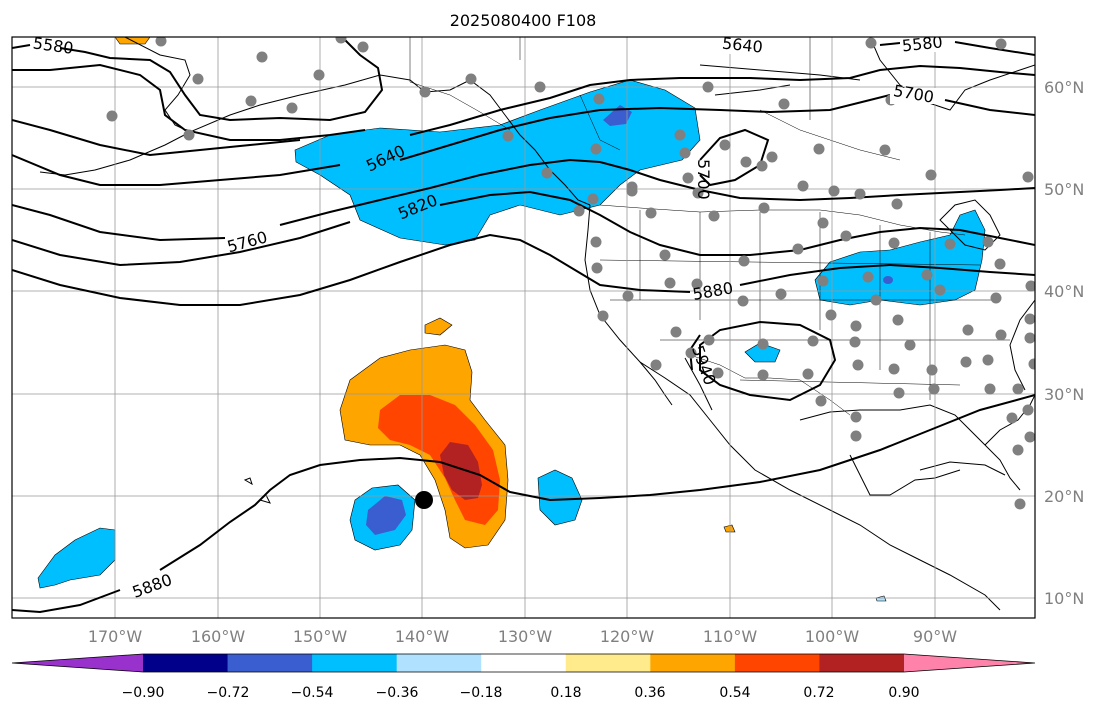  Describe the element at coordinates (676, 384) in the screenshot. I see `baja` at that location.